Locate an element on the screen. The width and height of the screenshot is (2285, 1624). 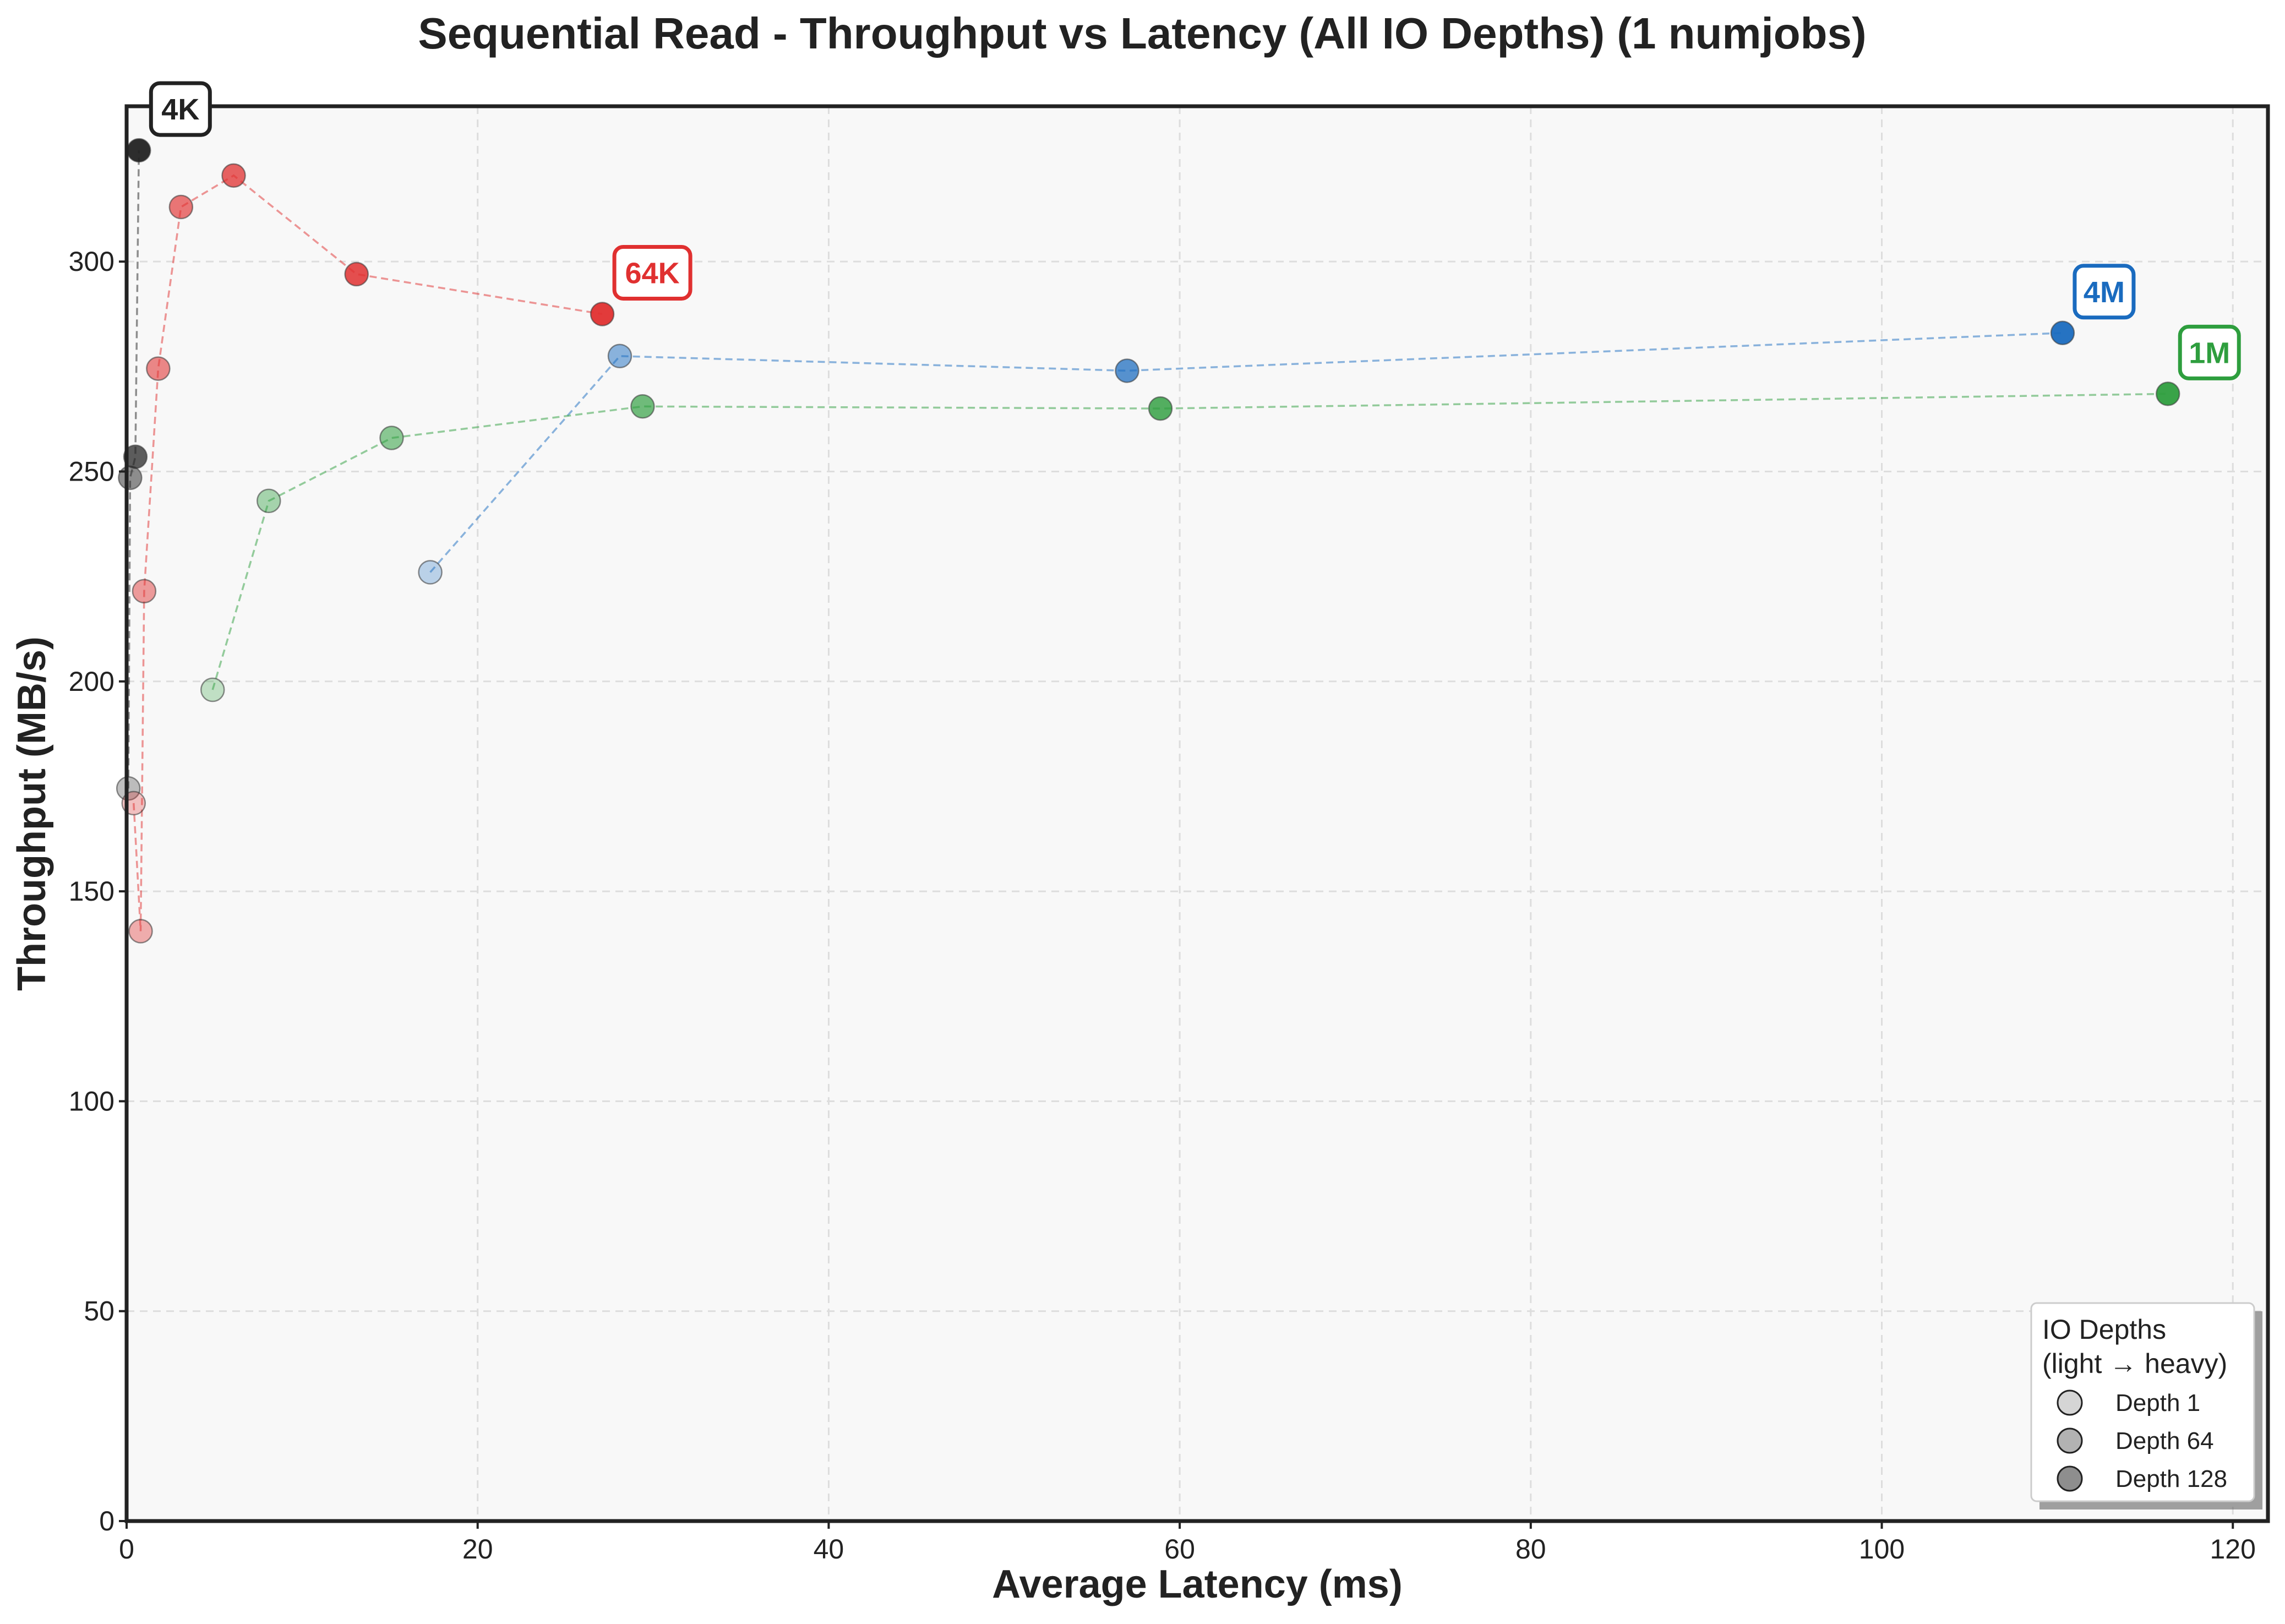
y-tick-label: 150 is located at coordinates (91, 891).